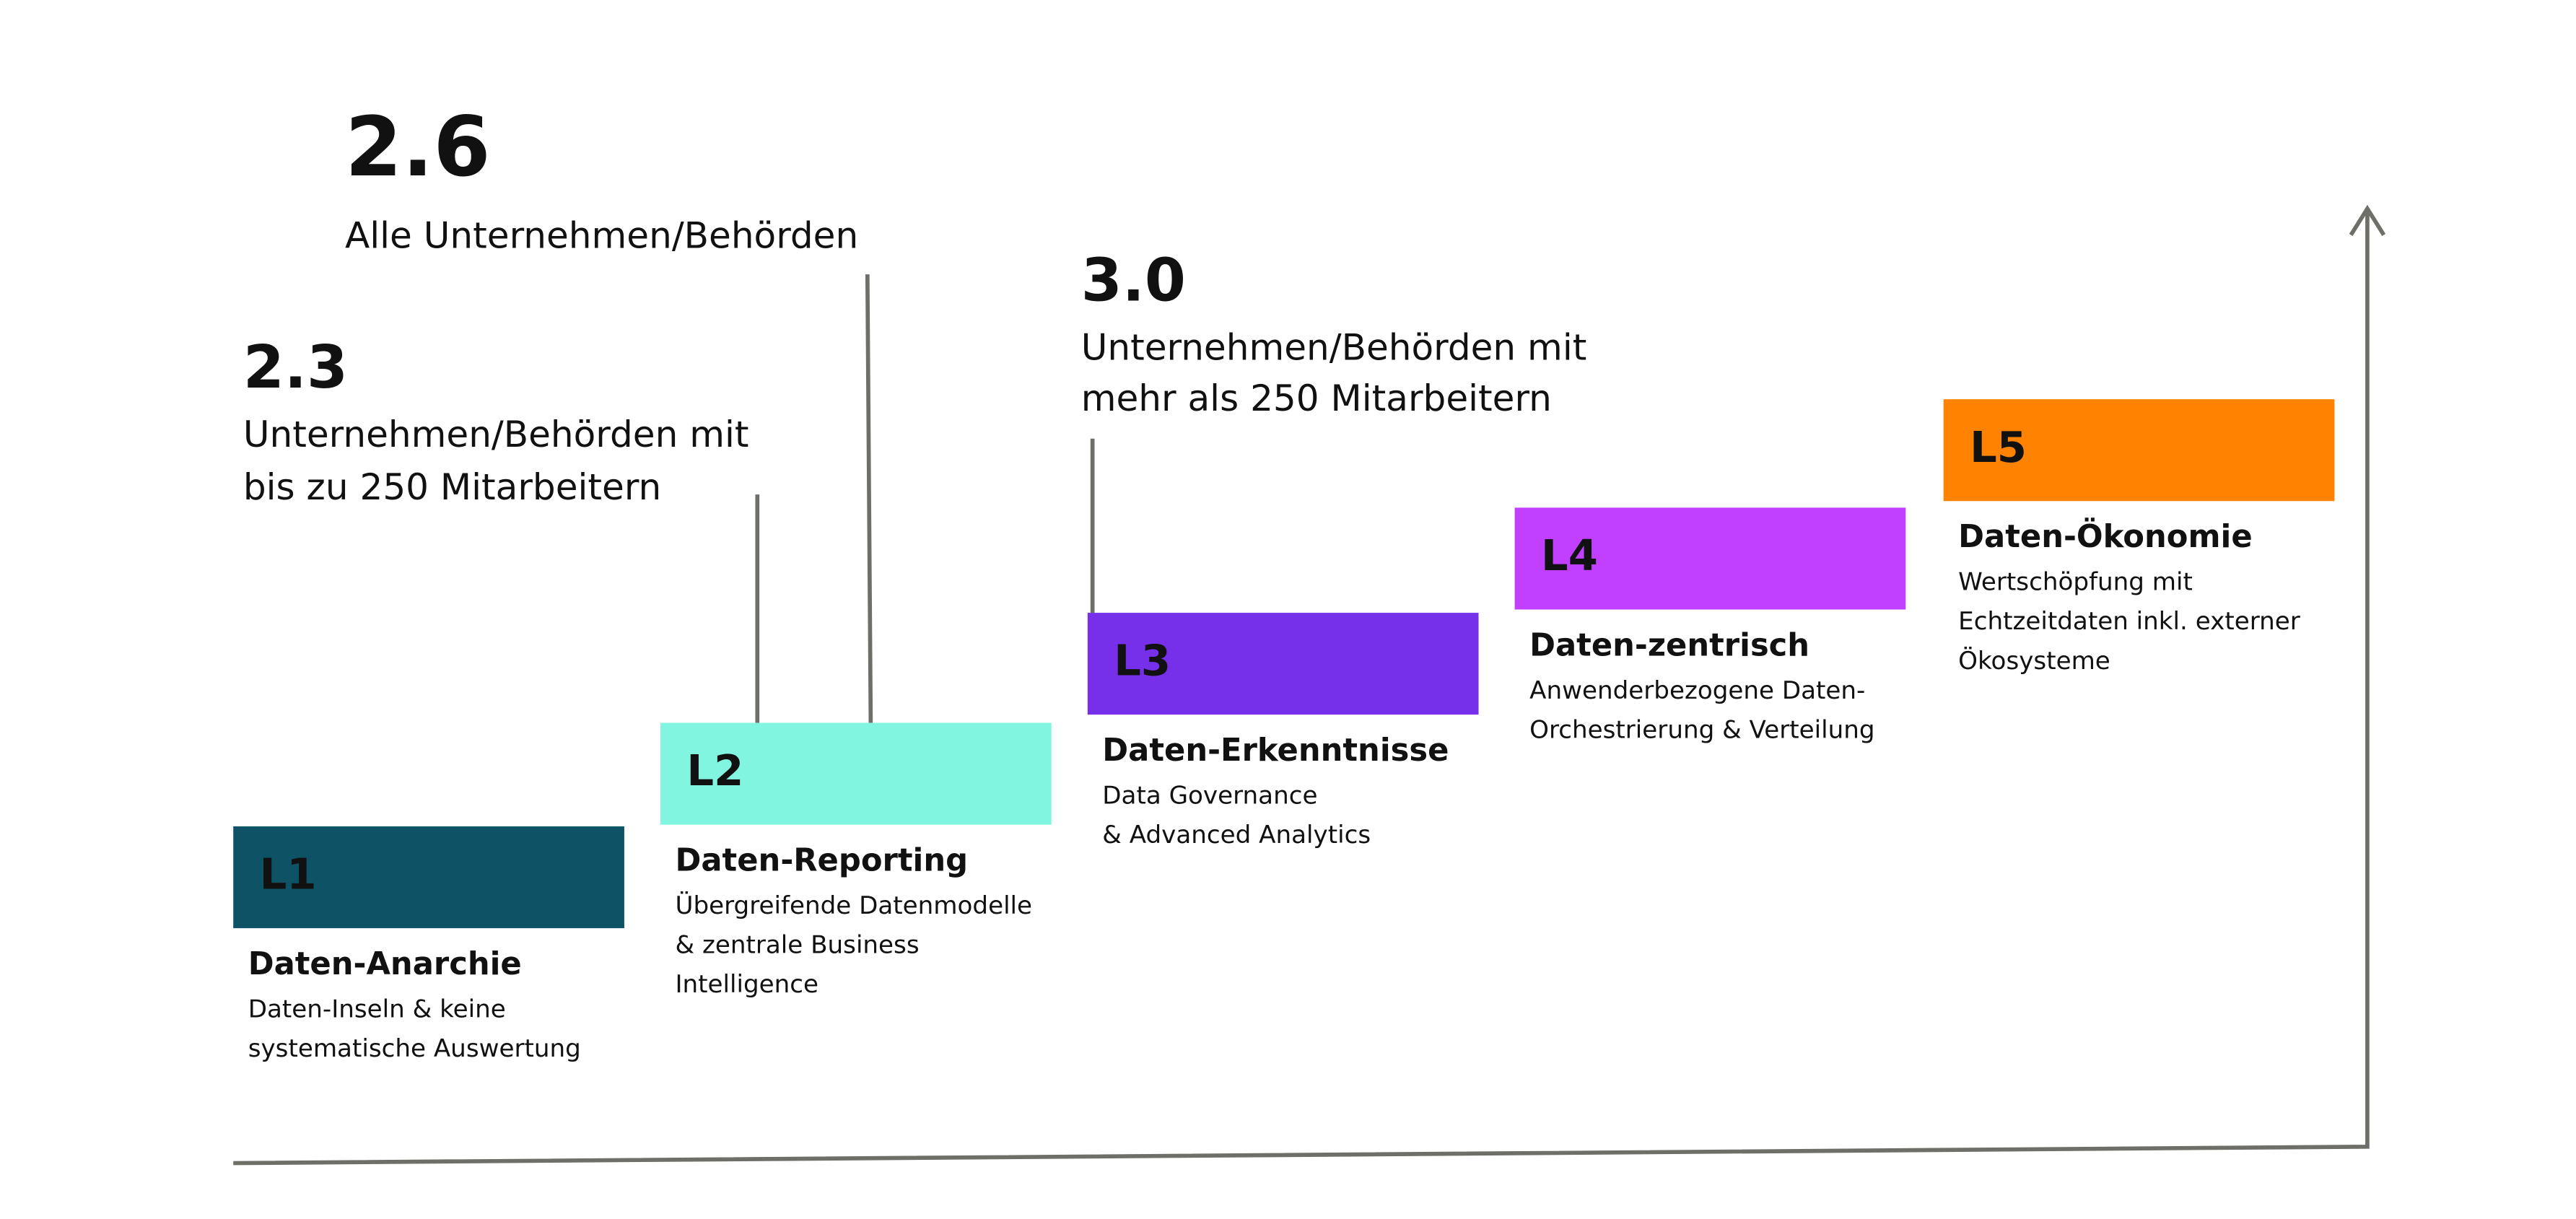 The width and height of the screenshot is (2576, 1219). Describe the element at coordinates (869, 498) in the screenshot. I see `connector` at that location.